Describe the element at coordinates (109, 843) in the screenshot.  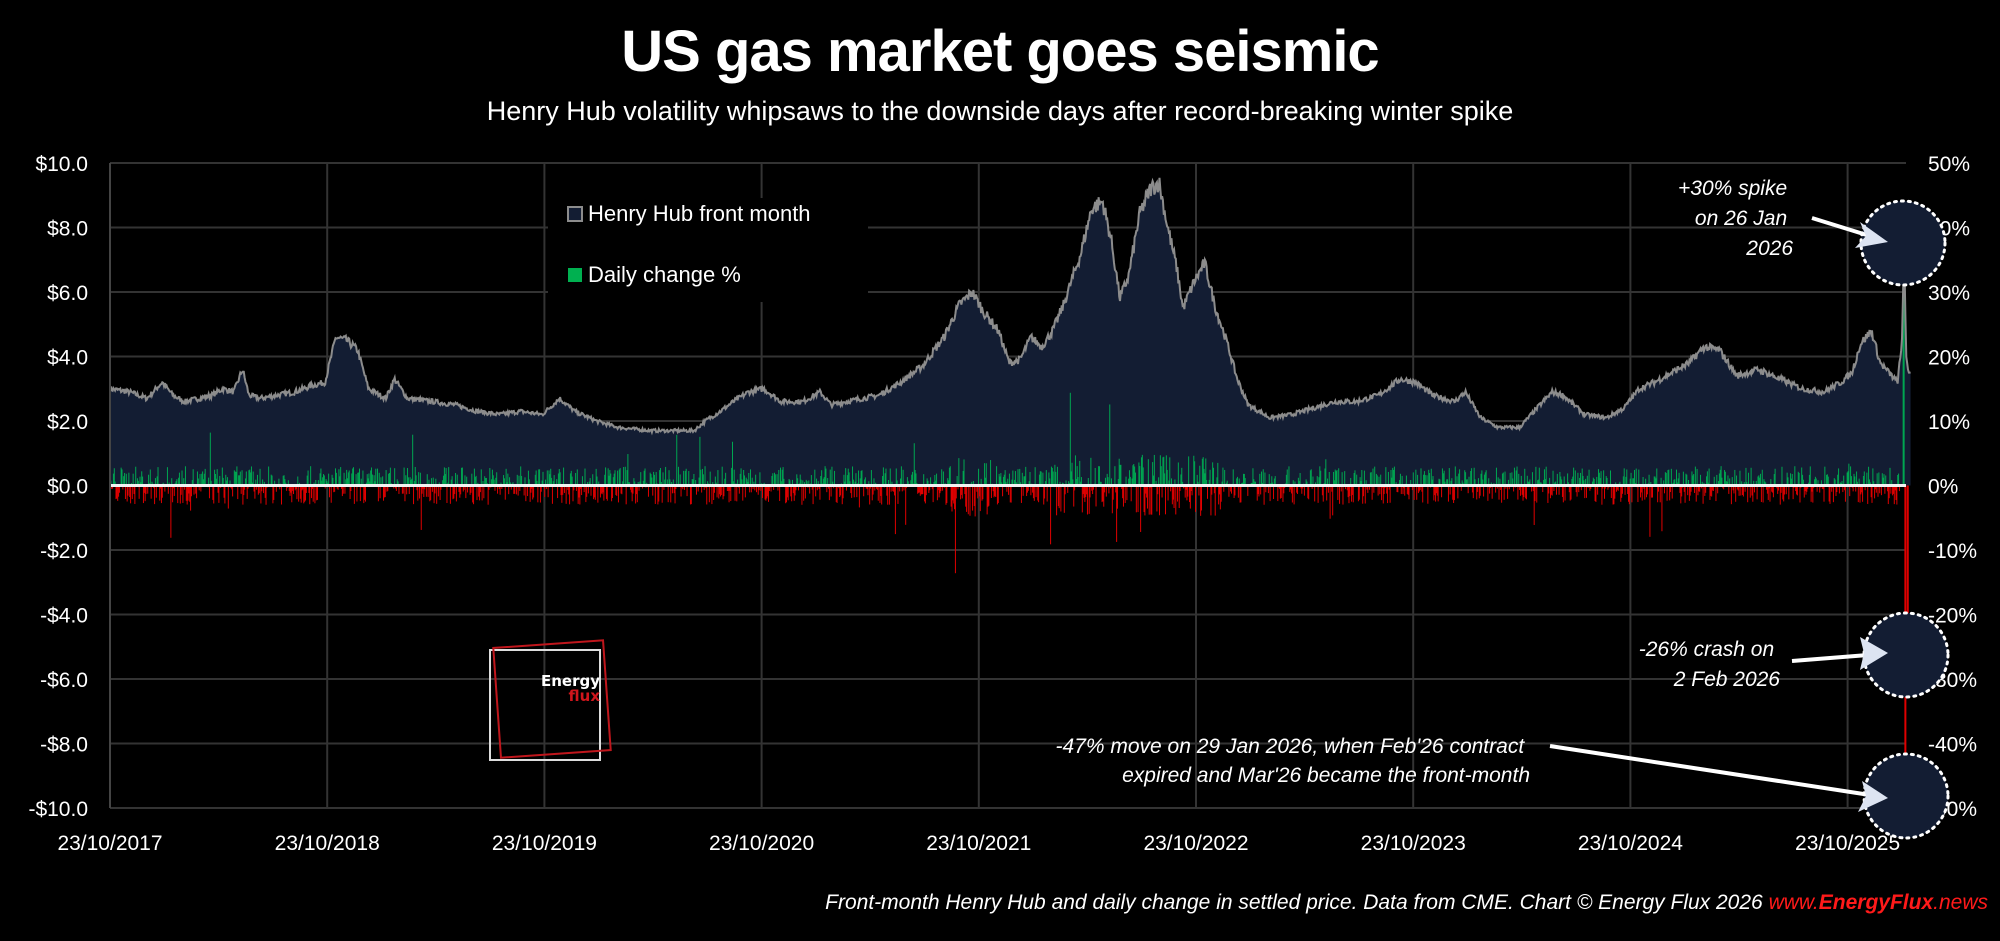
I see `x-tick-label: 23/10/2017` at that location.